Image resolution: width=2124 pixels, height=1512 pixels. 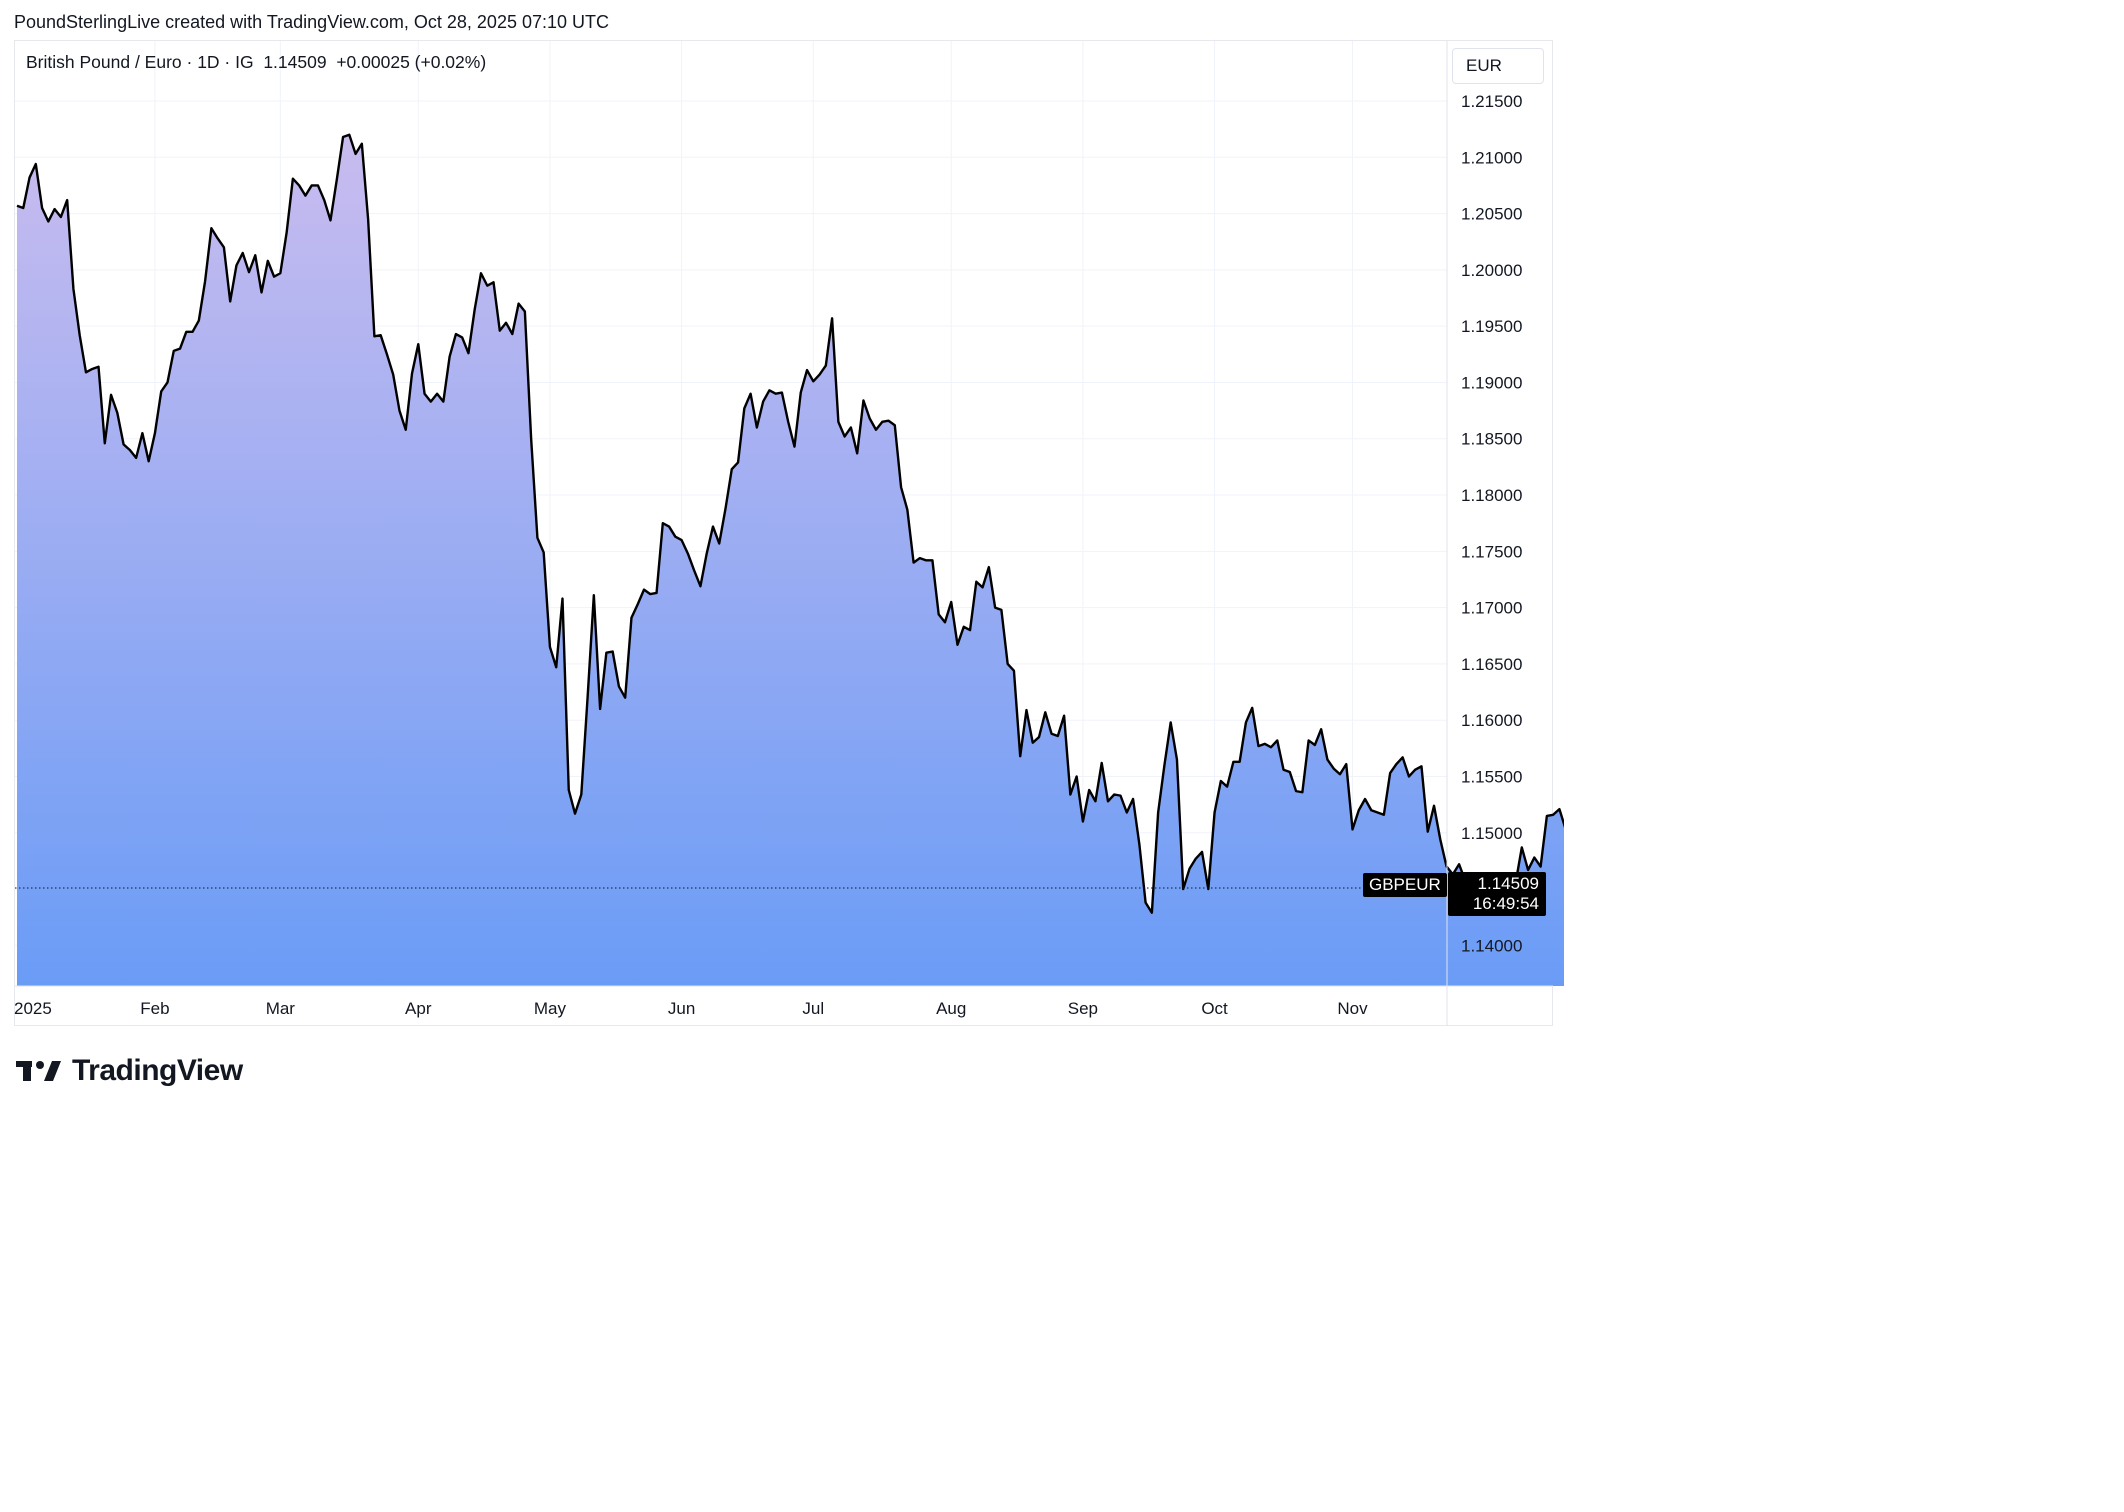 I want to click on y-tick-label: 1.19500, so click(x=1491, y=326).